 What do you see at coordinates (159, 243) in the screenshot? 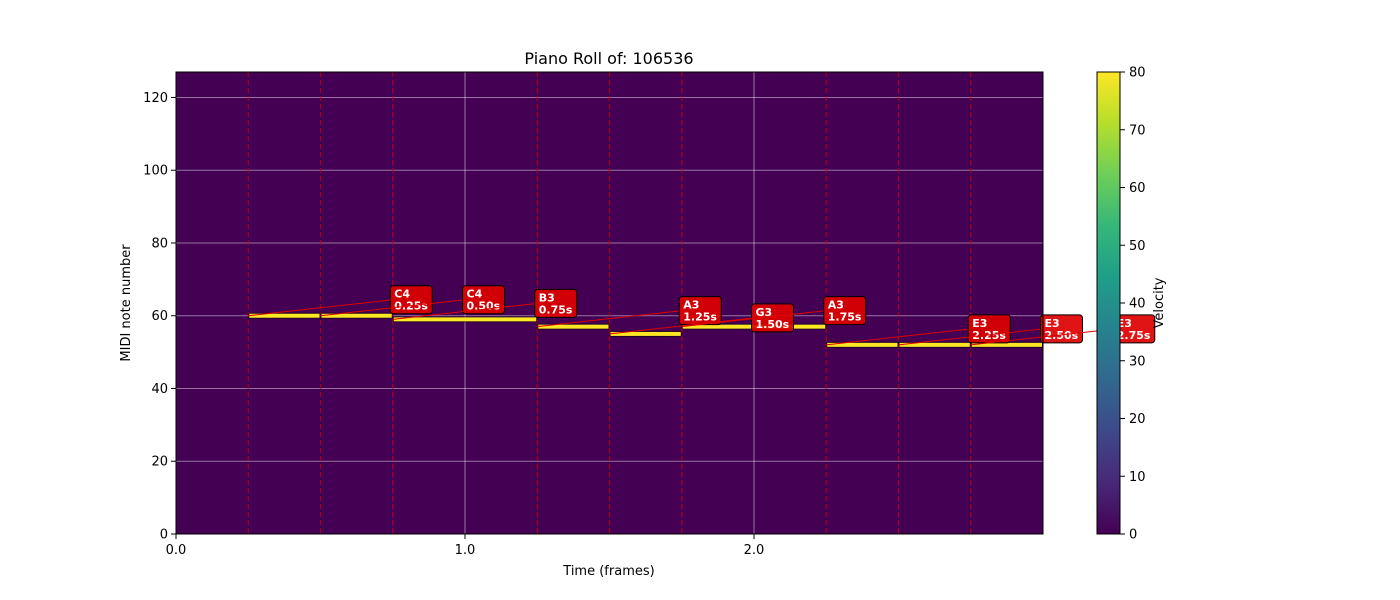
I see `y-tick-label: 80` at bounding box center [159, 243].